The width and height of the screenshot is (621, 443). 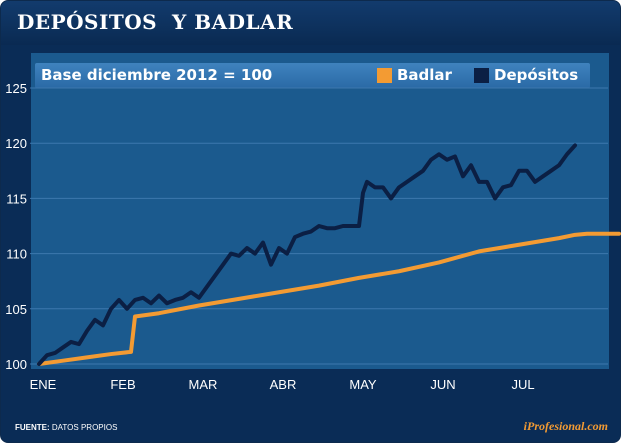 I want to click on footer-source-label: FUENTE:, so click(x=32, y=427).